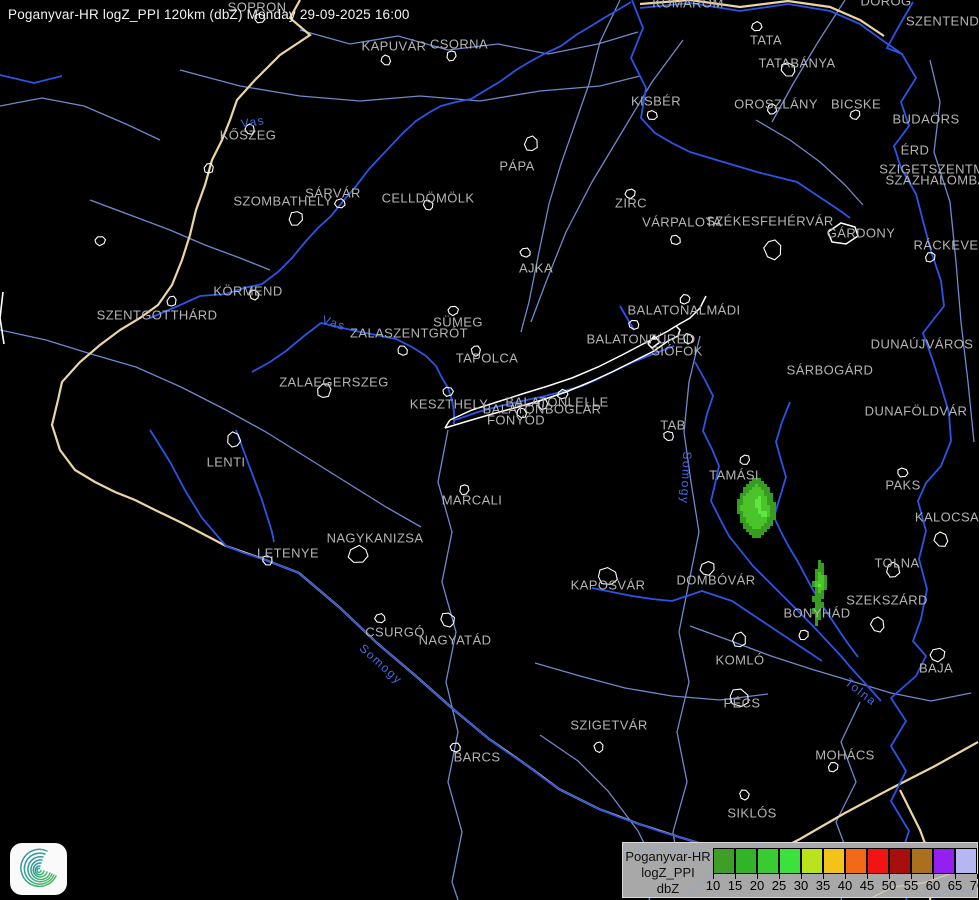 Image resolution: width=979 pixels, height=900 pixels. I want to click on city-label: KŐSZEG, so click(248, 135).